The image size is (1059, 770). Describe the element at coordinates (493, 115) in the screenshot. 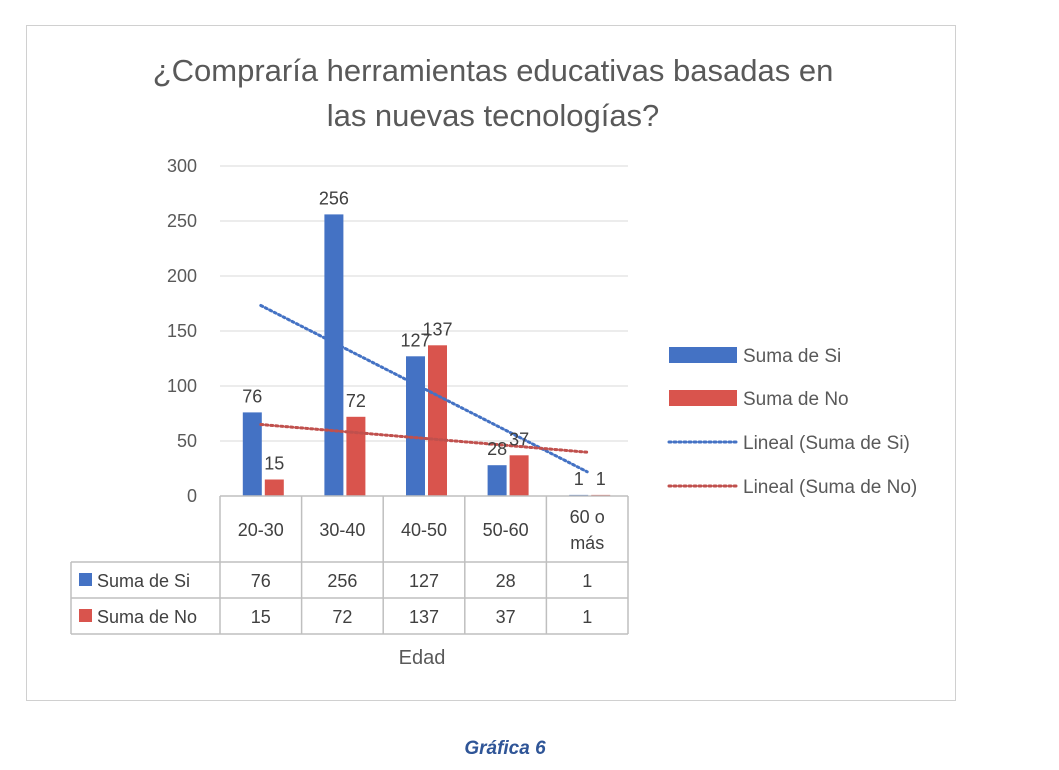

I see `chart-title-line: las nuevas tecnologías?` at that location.